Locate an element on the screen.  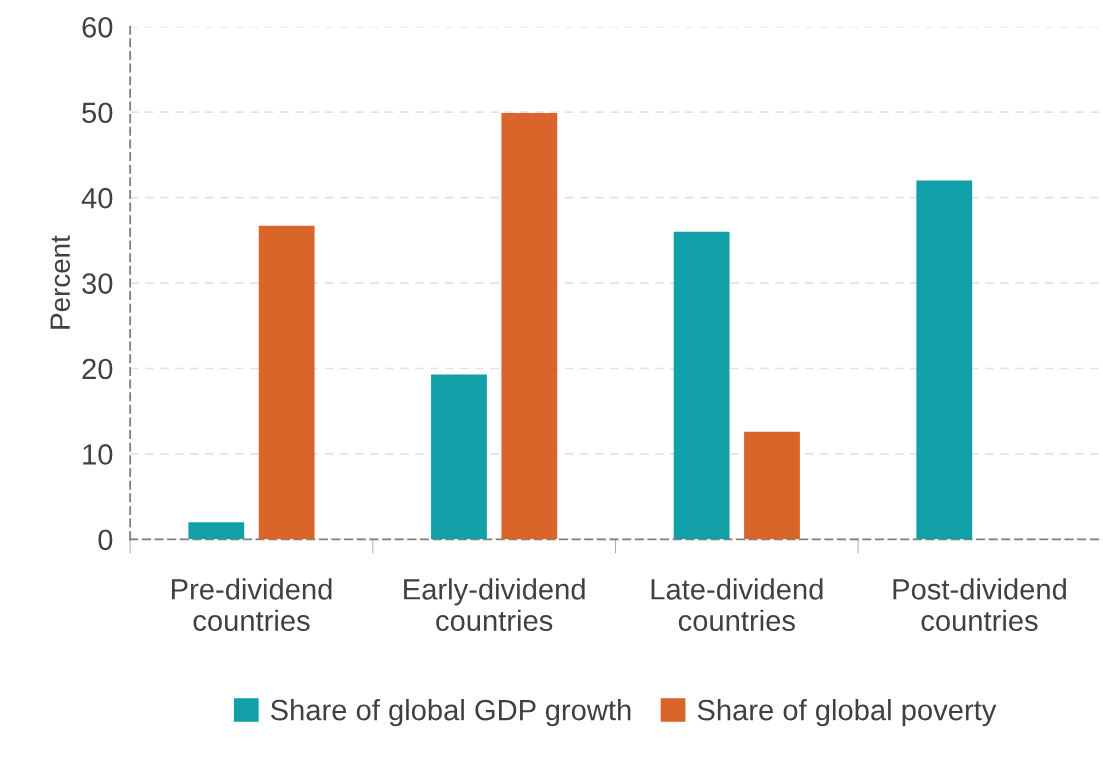
y-tick-label: 40 is located at coordinates (97, 198).